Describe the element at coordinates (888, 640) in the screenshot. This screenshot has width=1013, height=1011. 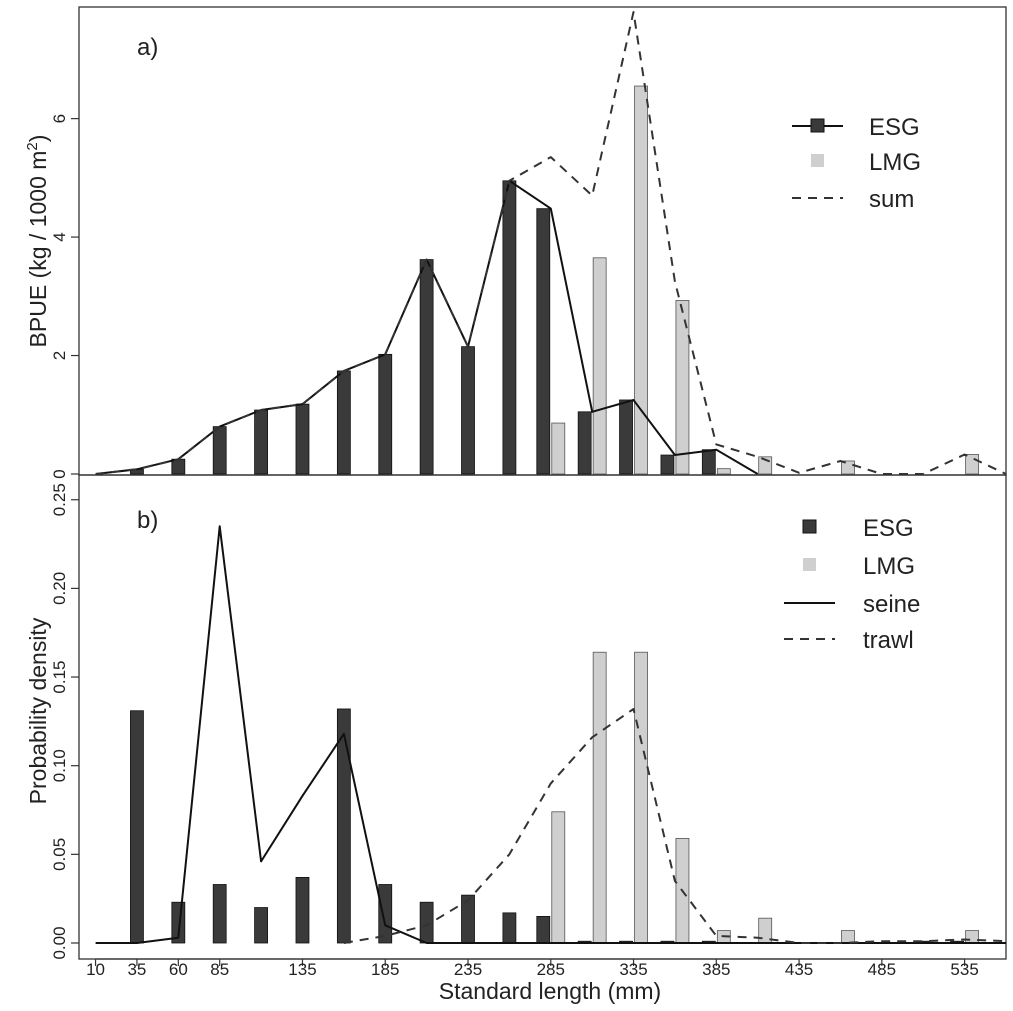
I see `panel-b-legend-trawl-label: trawl` at that location.